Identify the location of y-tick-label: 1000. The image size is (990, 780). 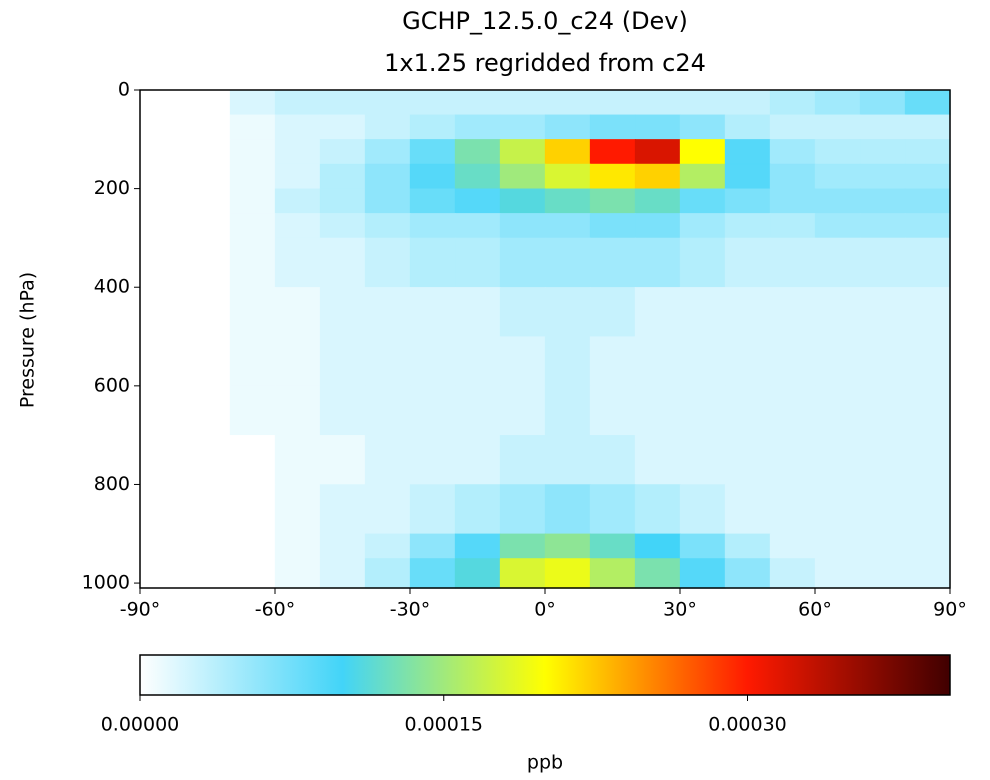
(106, 583).